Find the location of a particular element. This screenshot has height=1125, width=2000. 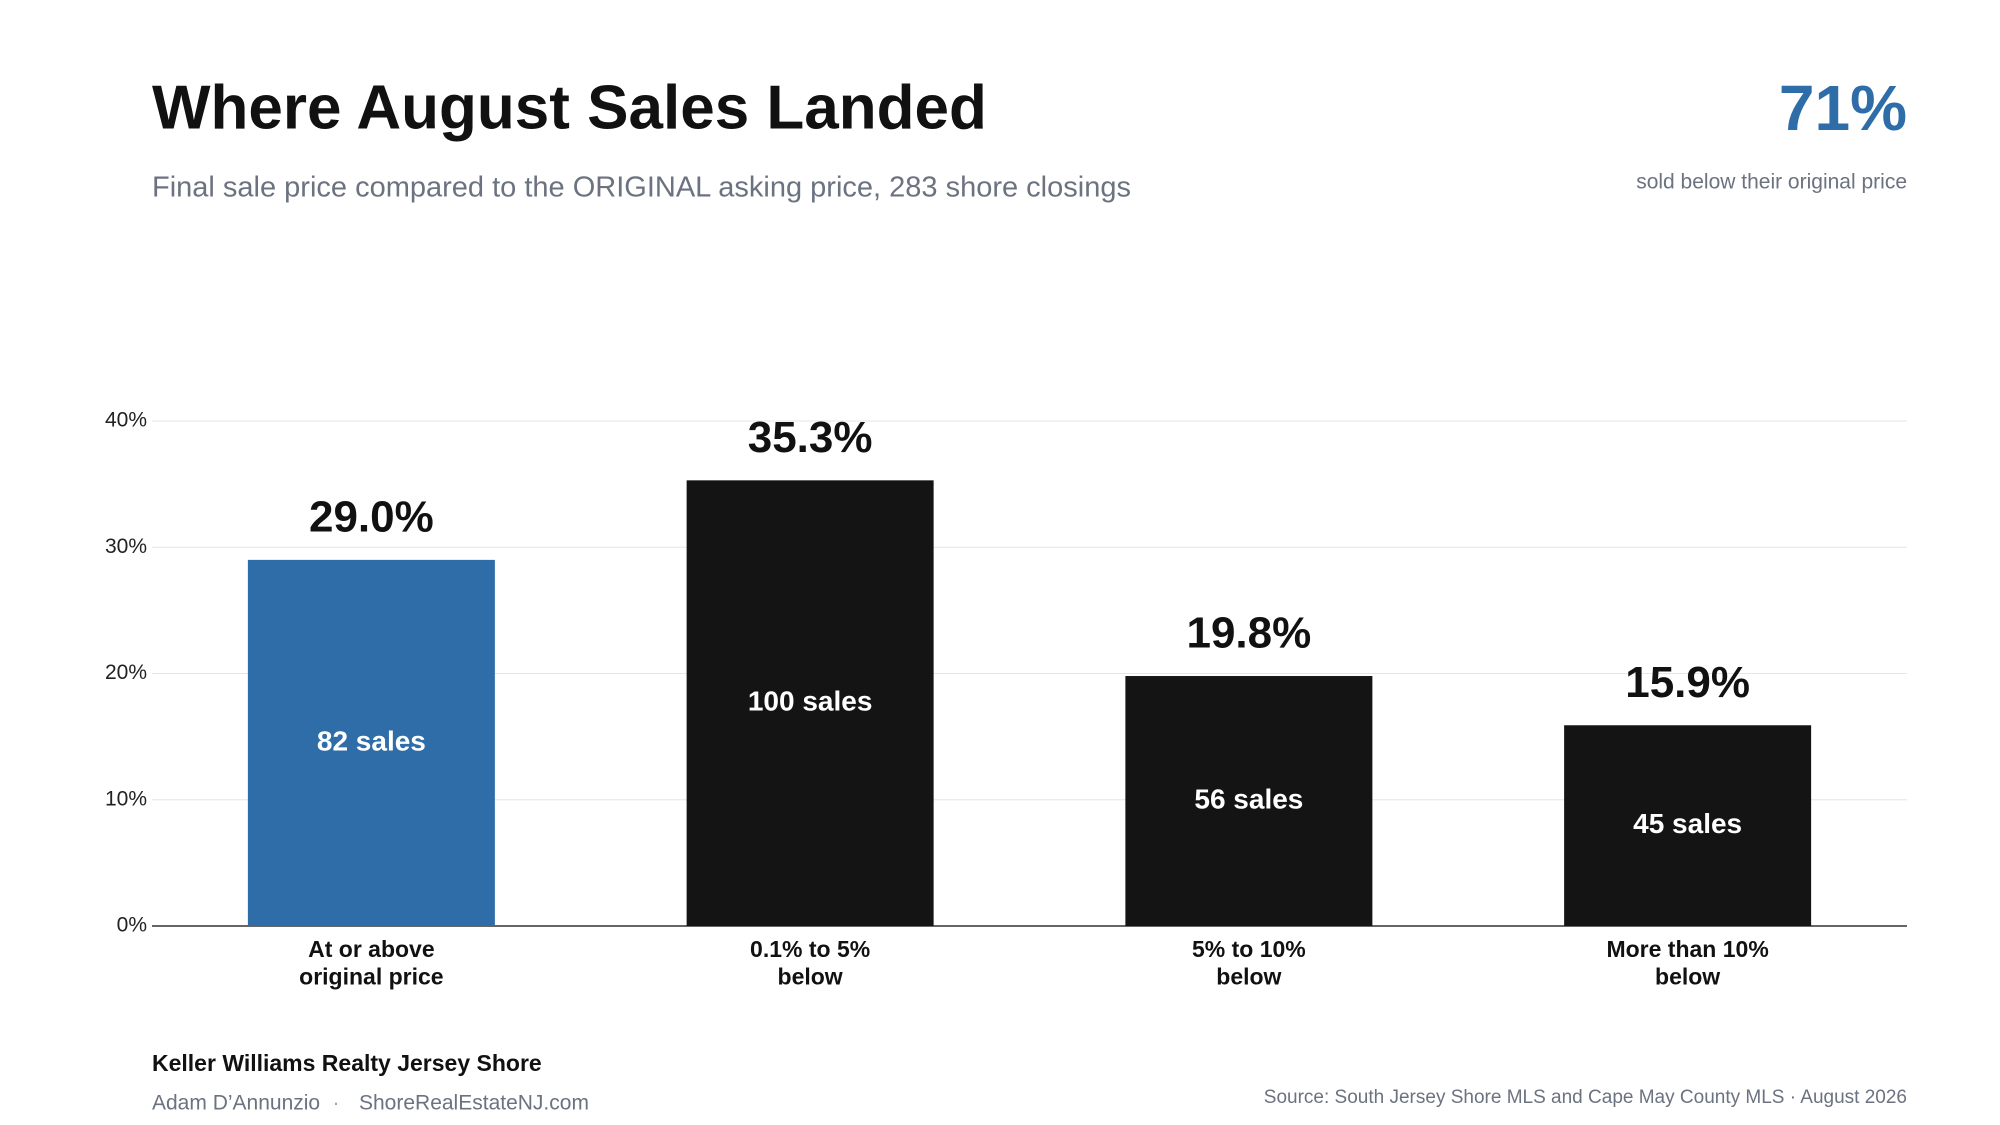

value-label: 15.9% is located at coordinates (1687, 682).